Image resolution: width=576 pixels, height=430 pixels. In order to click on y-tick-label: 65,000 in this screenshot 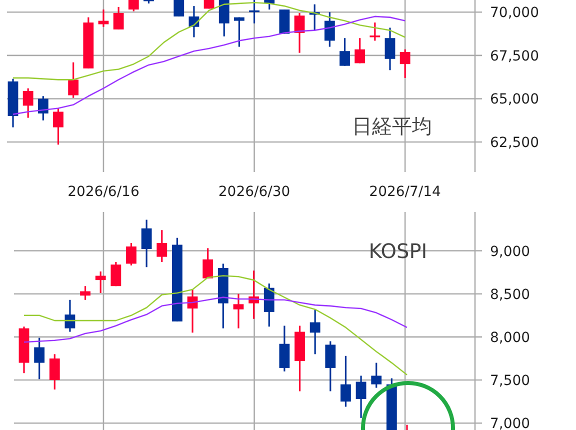, I will do `click(514, 100)`.